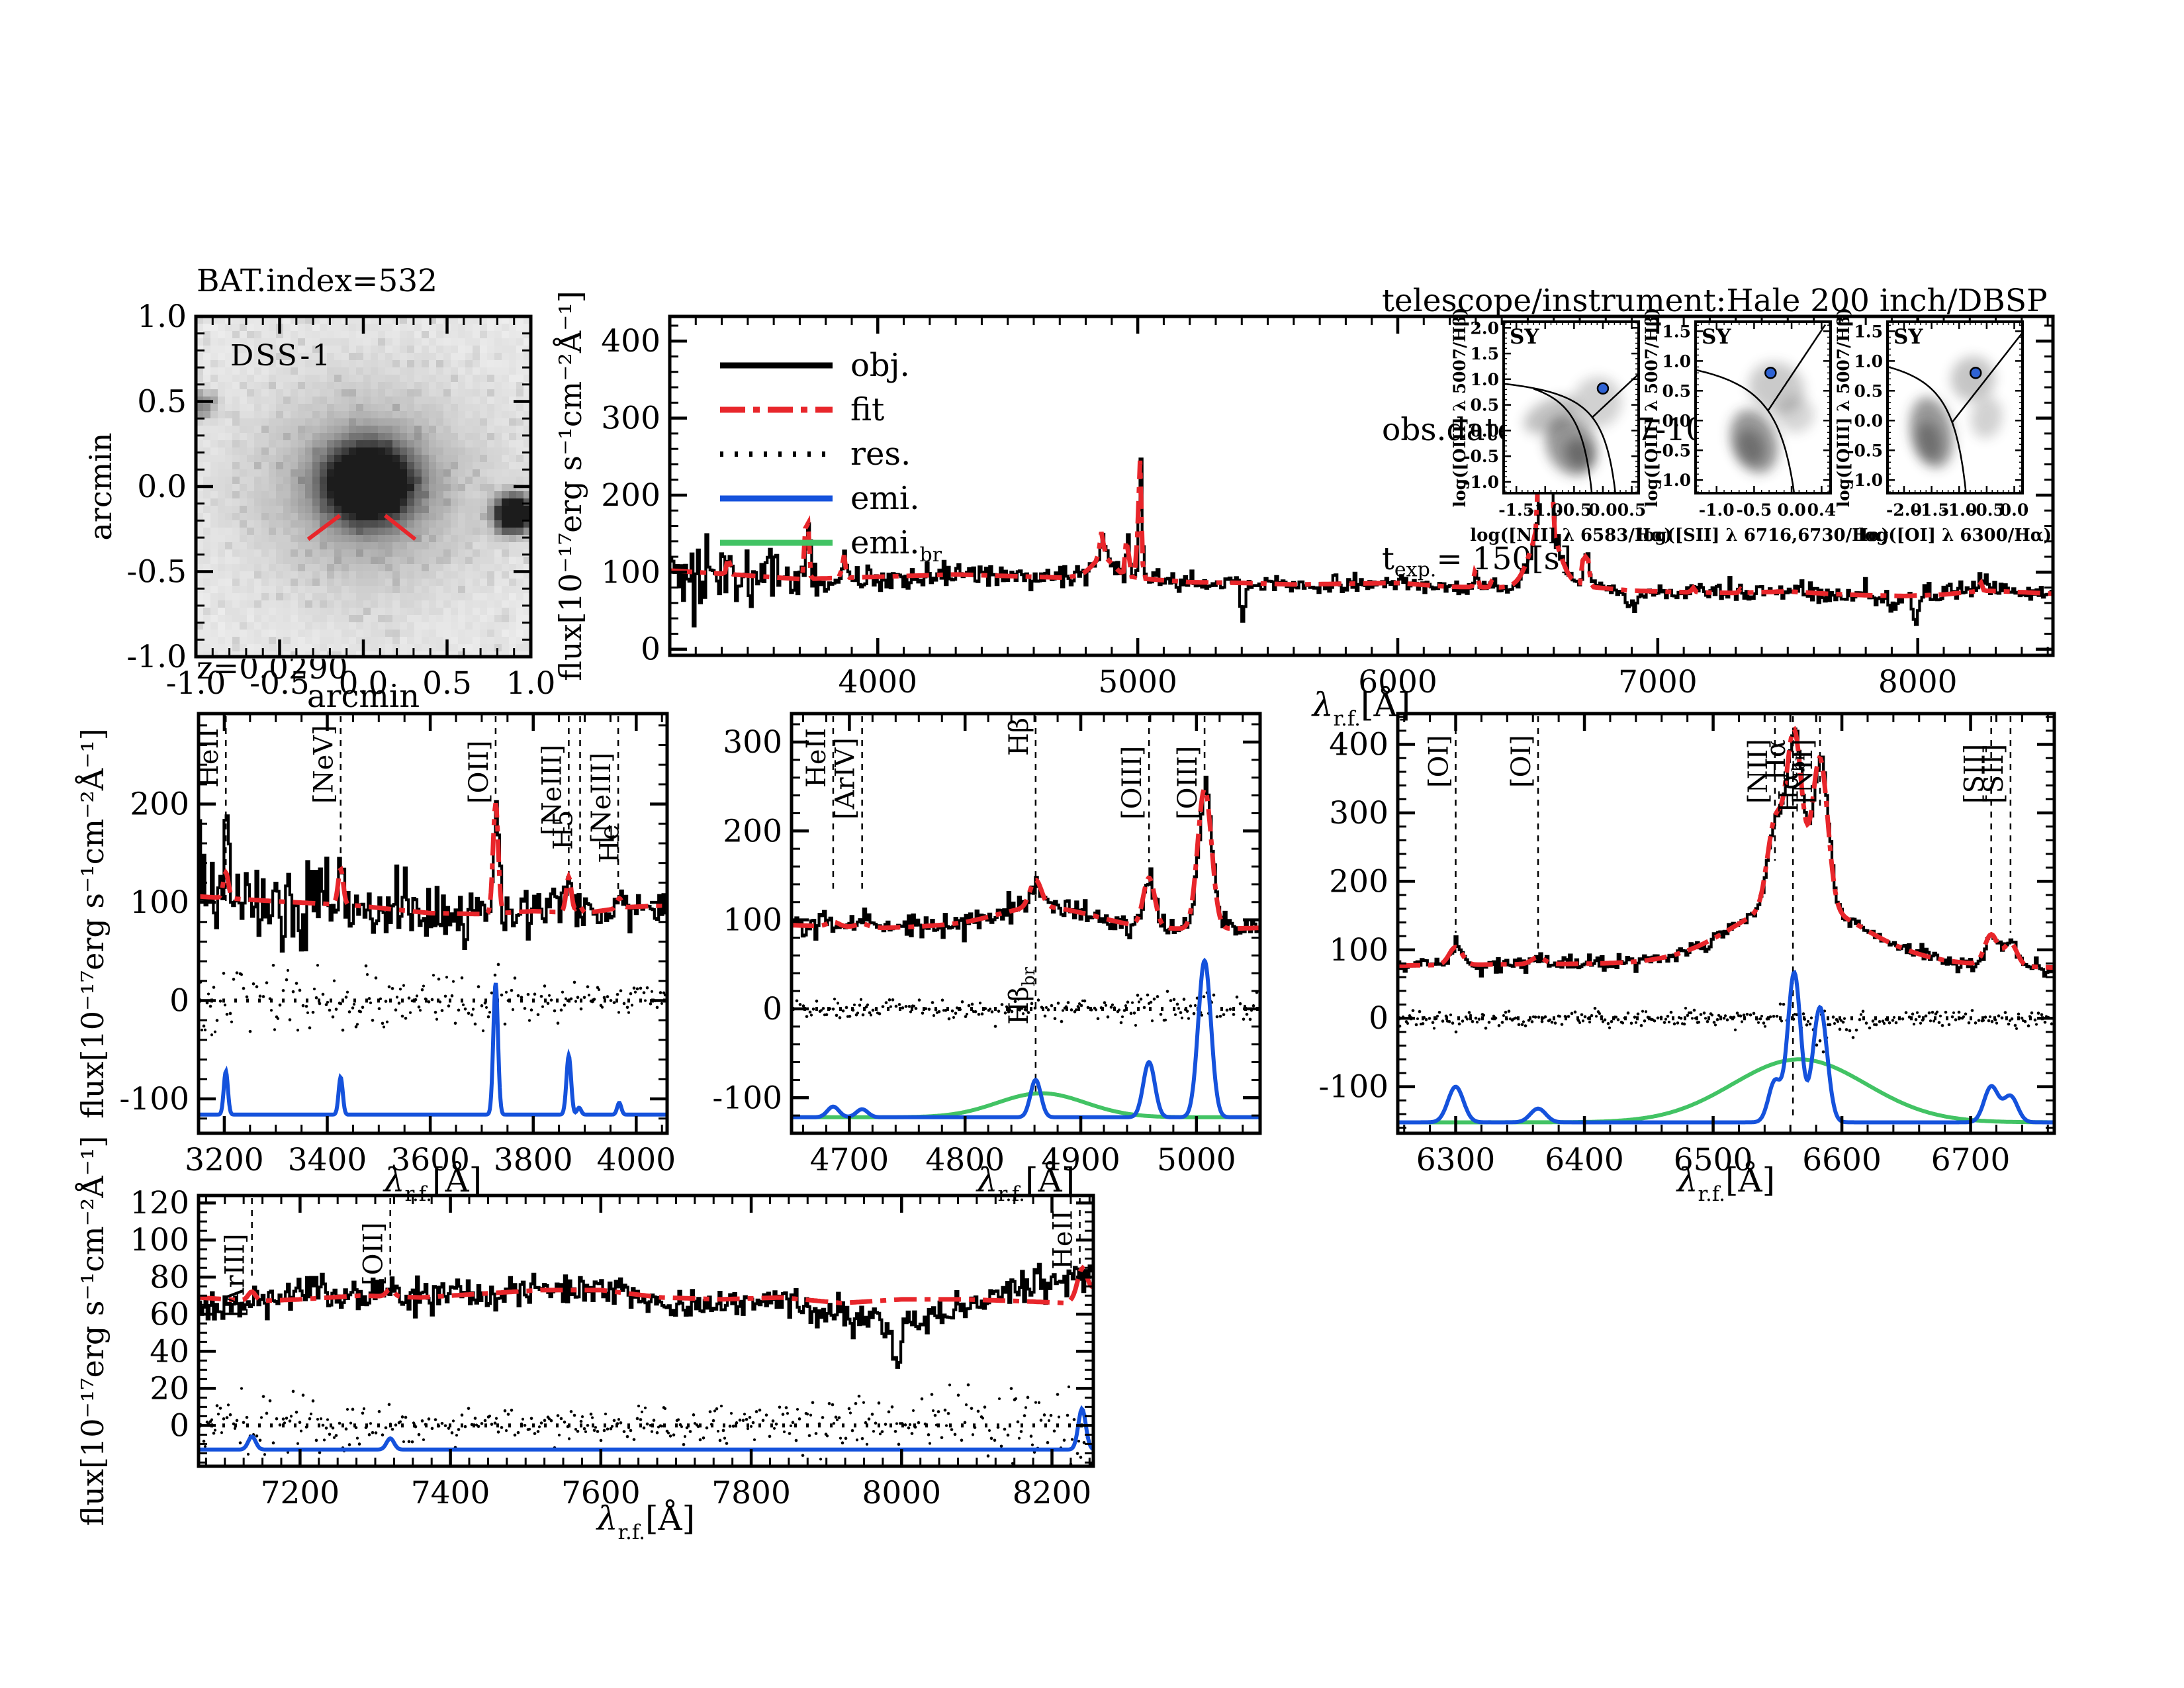  I want to click on line-annotation-label: [SII], so click(1975, 774).